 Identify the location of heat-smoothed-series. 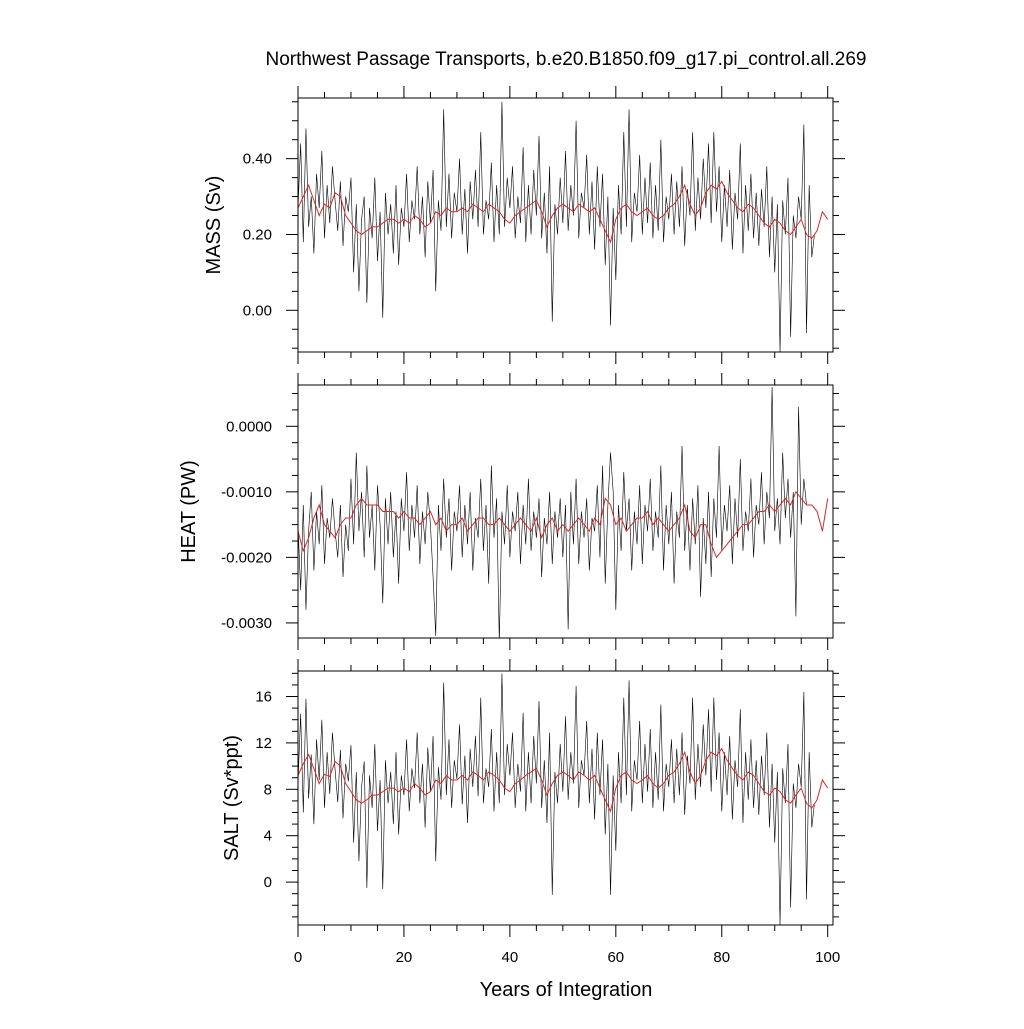
(563, 524).